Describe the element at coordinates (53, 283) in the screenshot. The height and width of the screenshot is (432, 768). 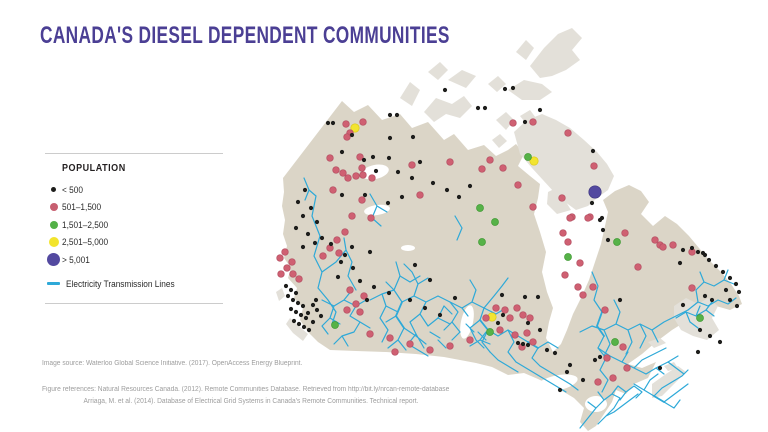
I see `transmission-line-icon` at that location.